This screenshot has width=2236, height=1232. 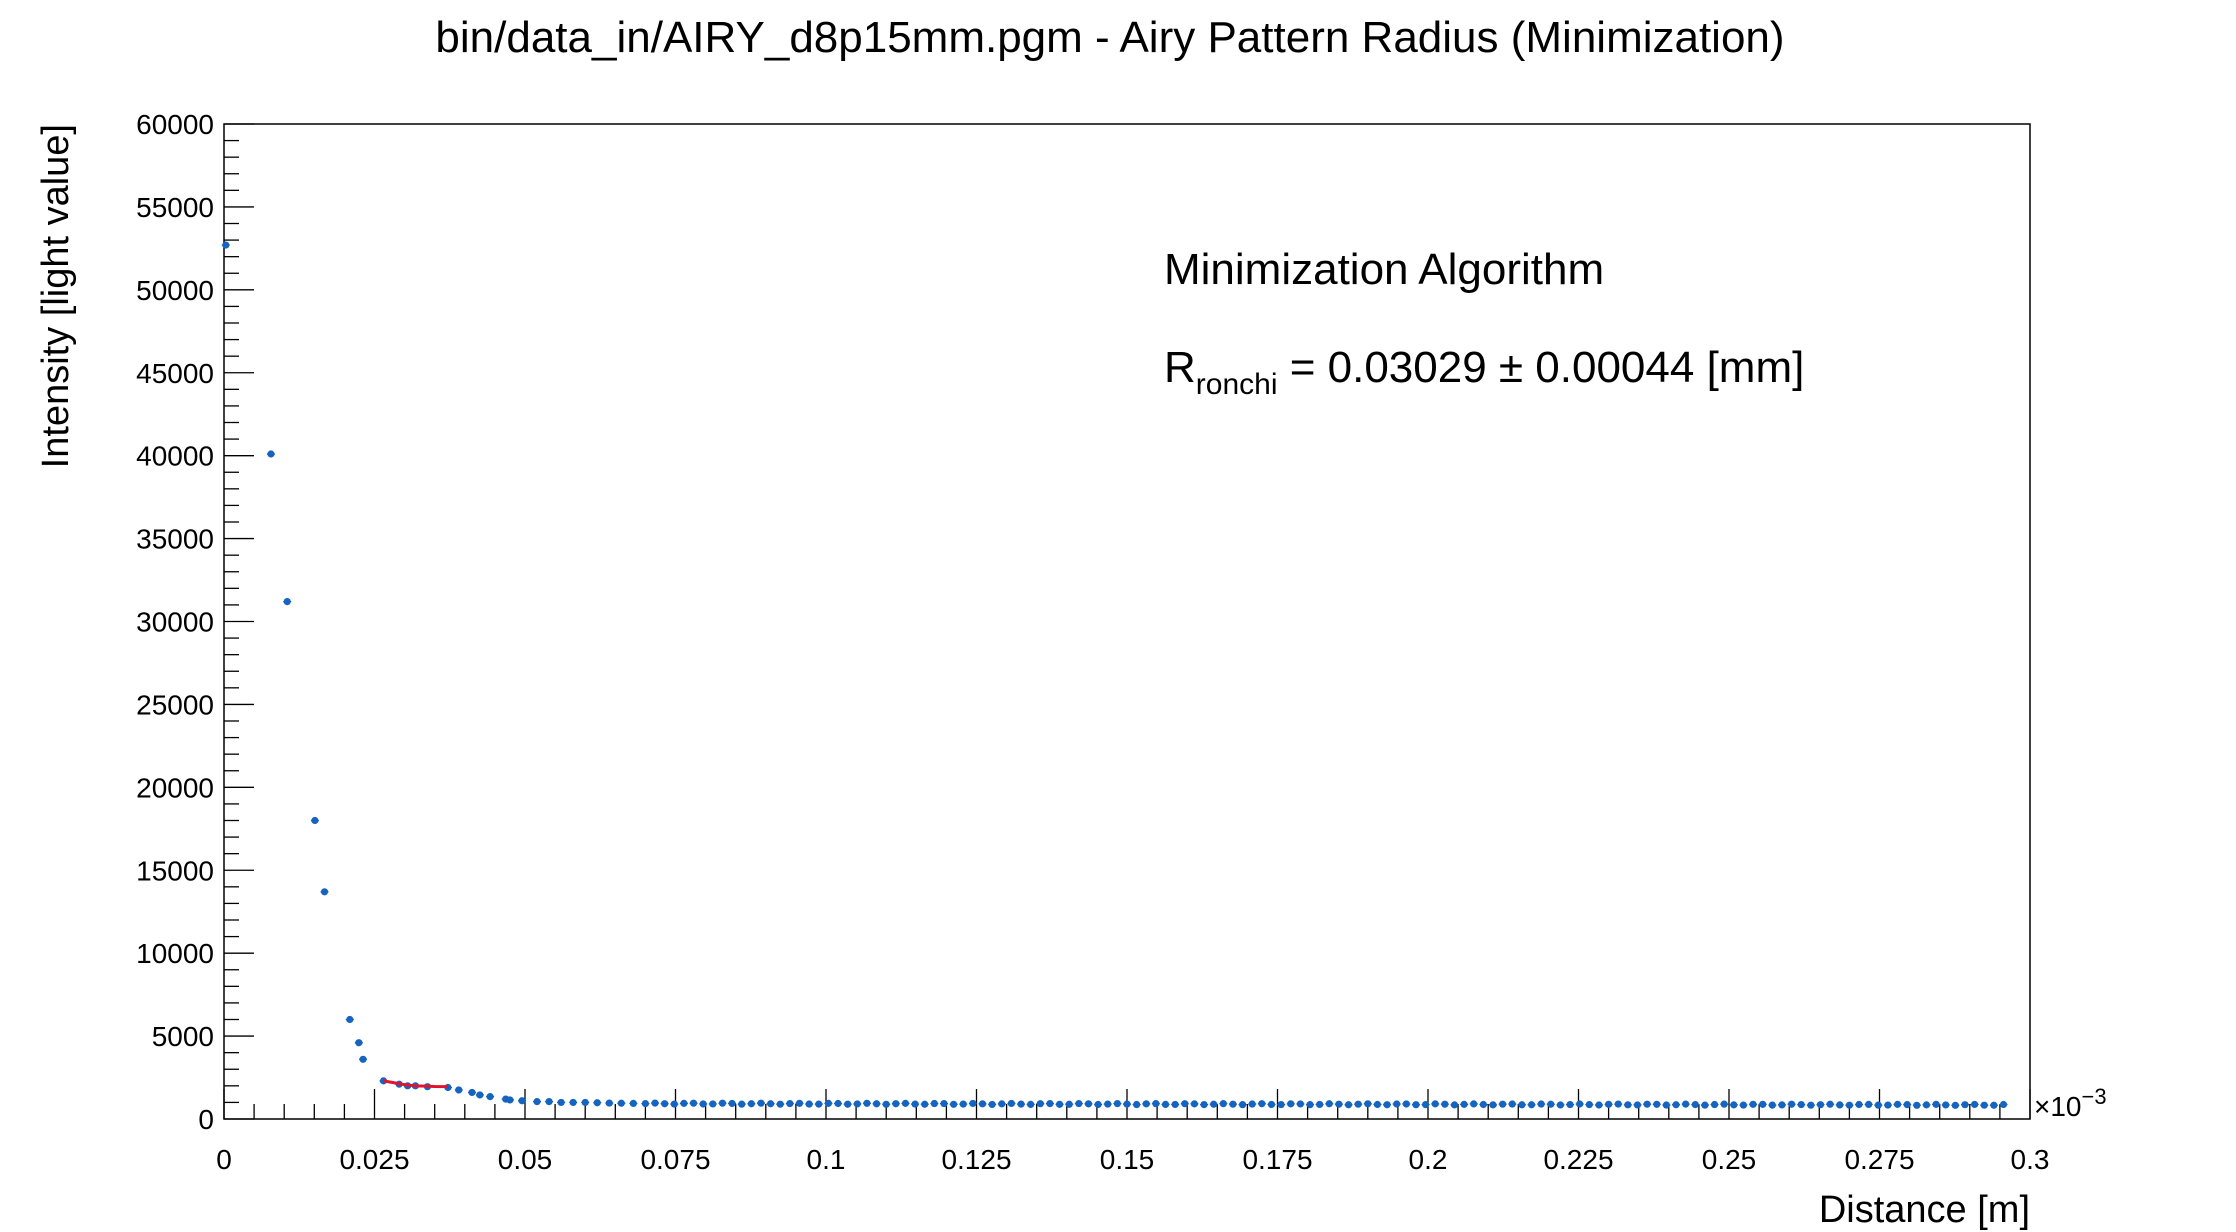 What do you see at coordinates (239, 621) in the screenshot?
I see `y-axis-ticks` at bounding box center [239, 621].